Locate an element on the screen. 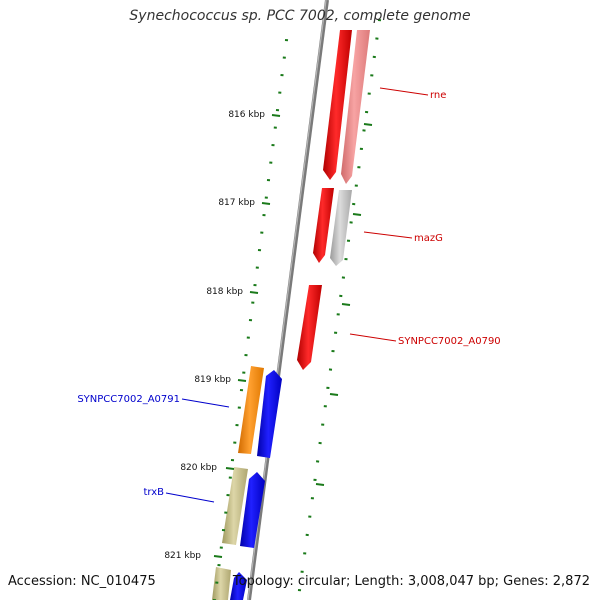 The height and width of the screenshot is (600, 600). tick-label-816: 816 kbp is located at coordinates (246, 115).